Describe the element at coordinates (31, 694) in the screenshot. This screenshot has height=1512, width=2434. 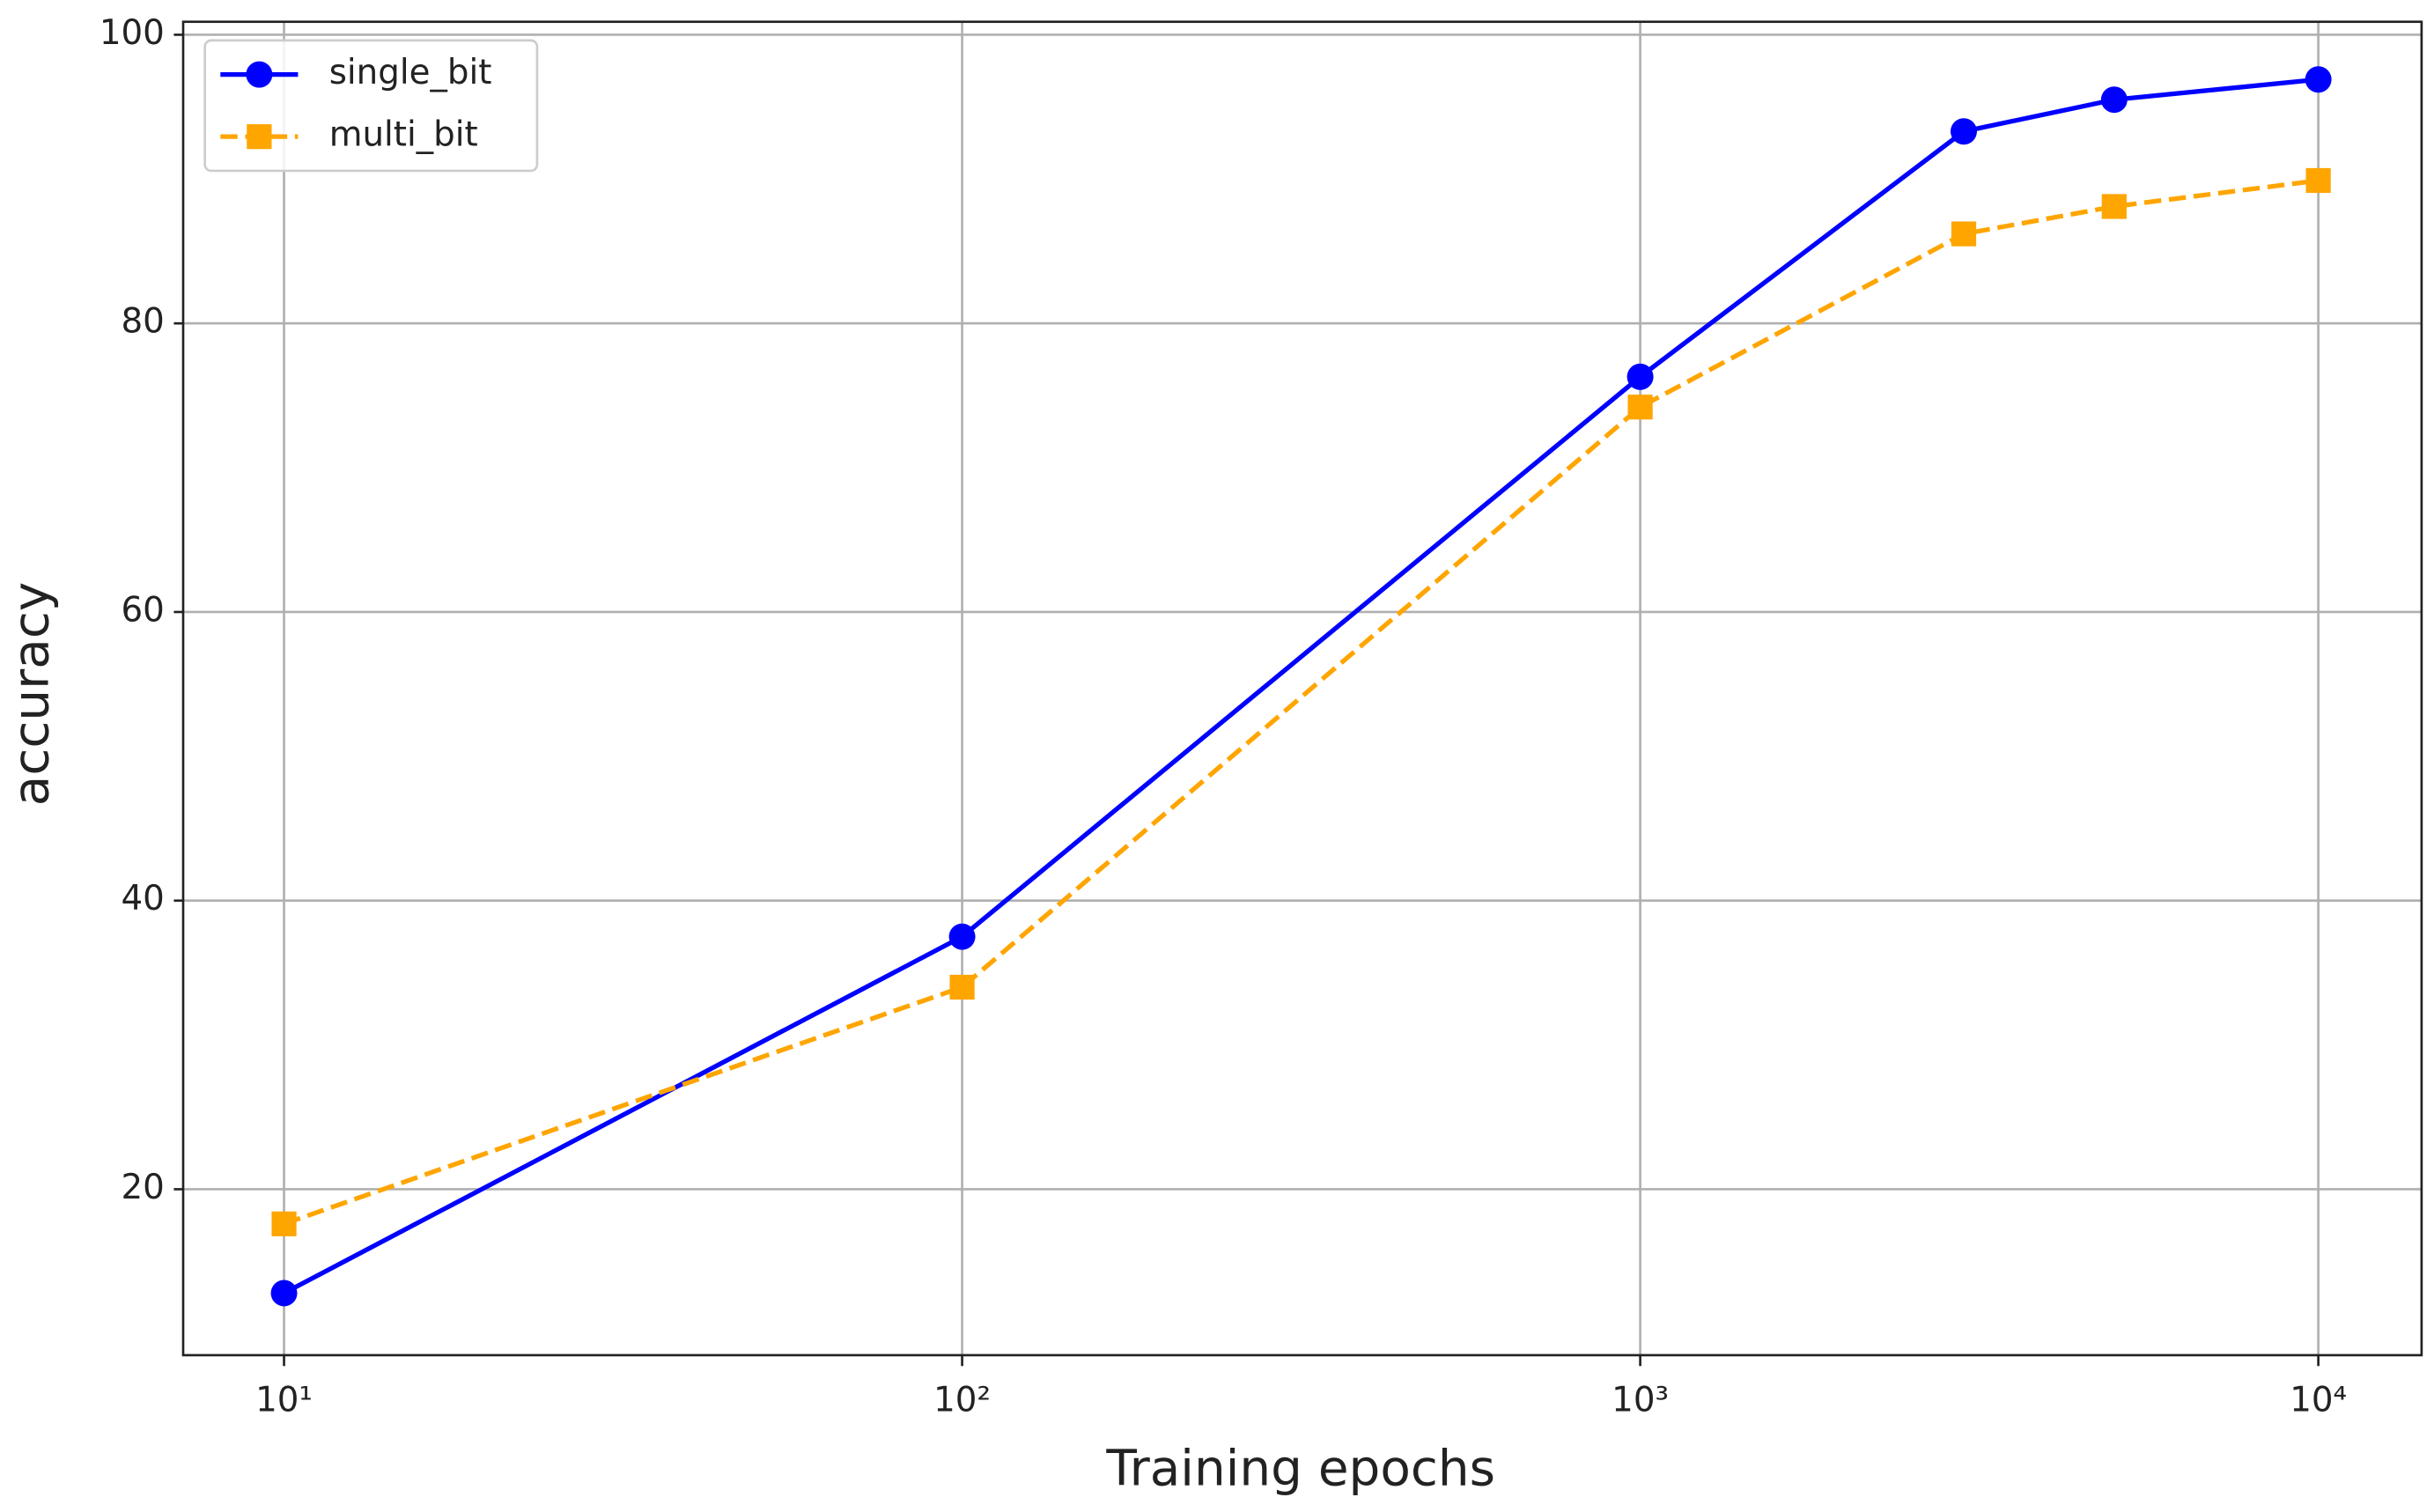
I see `y-axis-label: accuracy` at that location.